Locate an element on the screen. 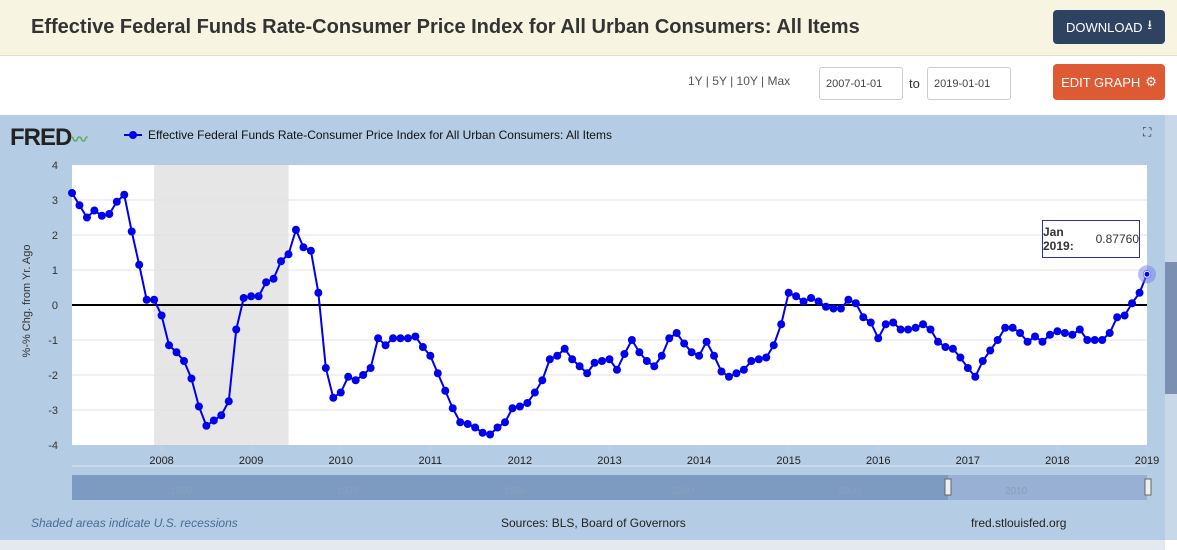  start-date-input is located at coordinates (861, 83).